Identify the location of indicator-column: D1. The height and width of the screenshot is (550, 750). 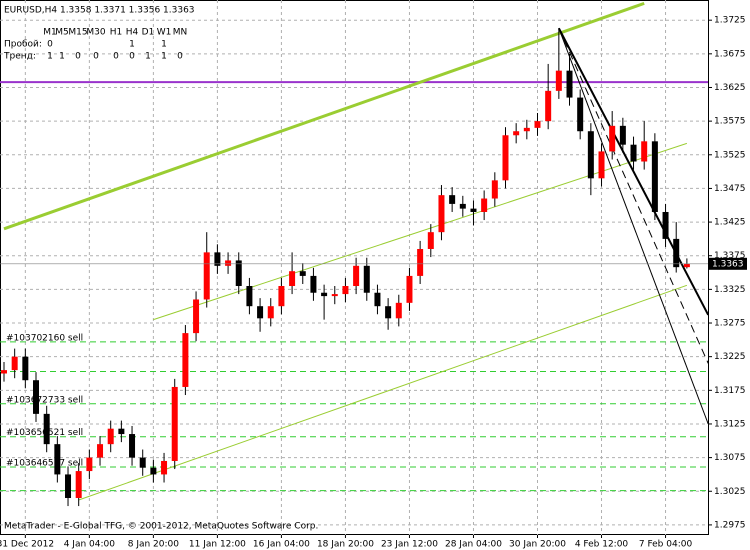
(148, 33).